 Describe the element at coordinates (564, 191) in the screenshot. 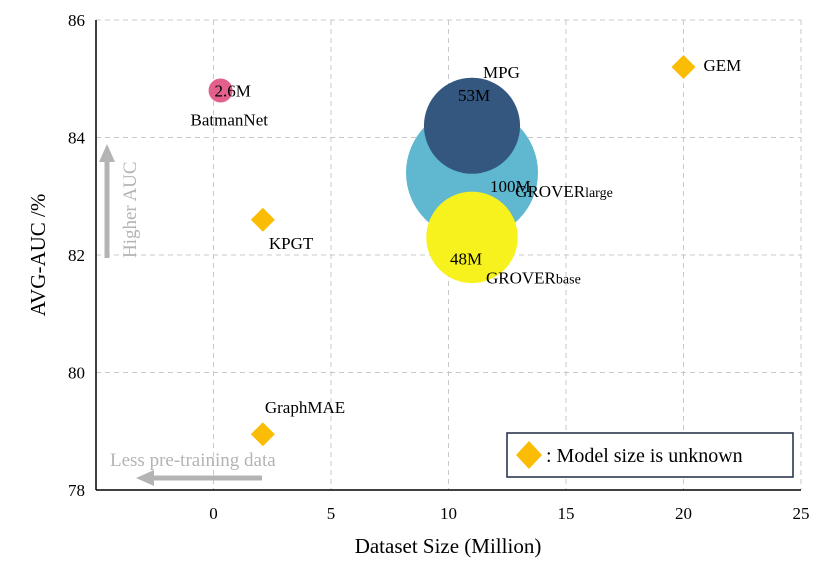

I see `label-grover-large: GROVERlarge` at that location.